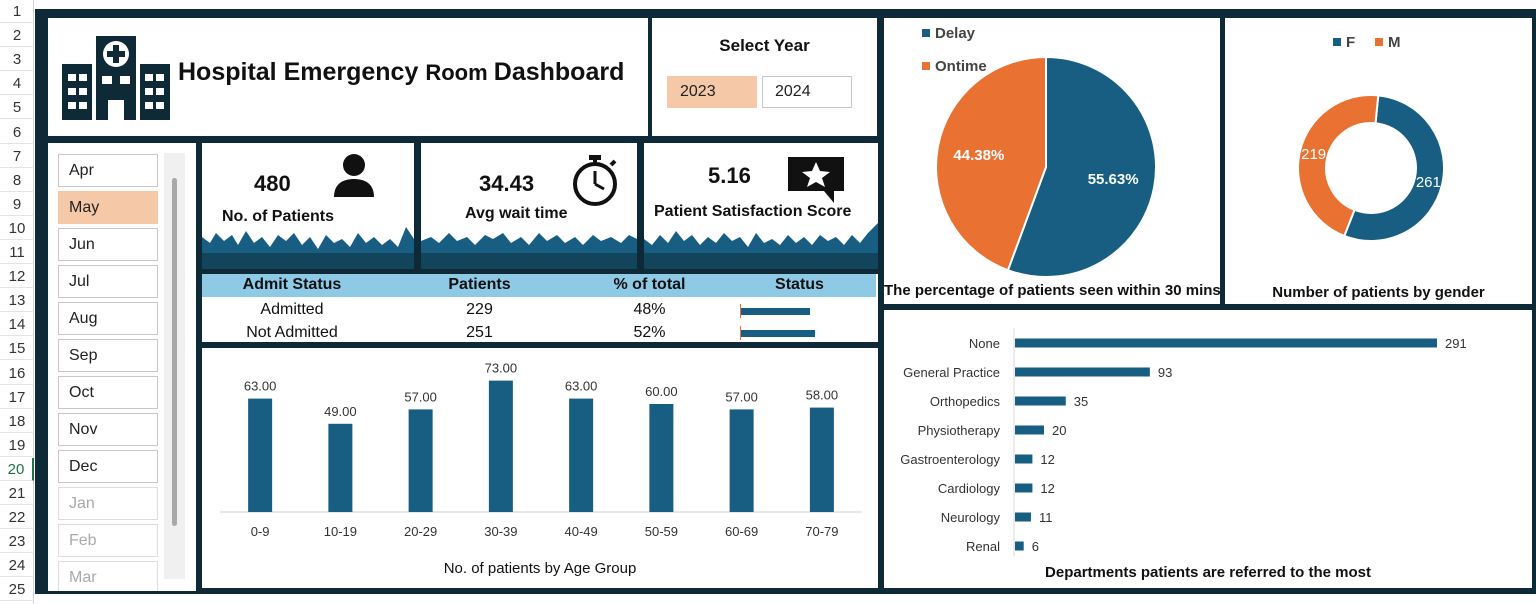 The image size is (1536, 604). What do you see at coordinates (17, 156) in the screenshot?
I see `row-number: 7` at bounding box center [17, 156].